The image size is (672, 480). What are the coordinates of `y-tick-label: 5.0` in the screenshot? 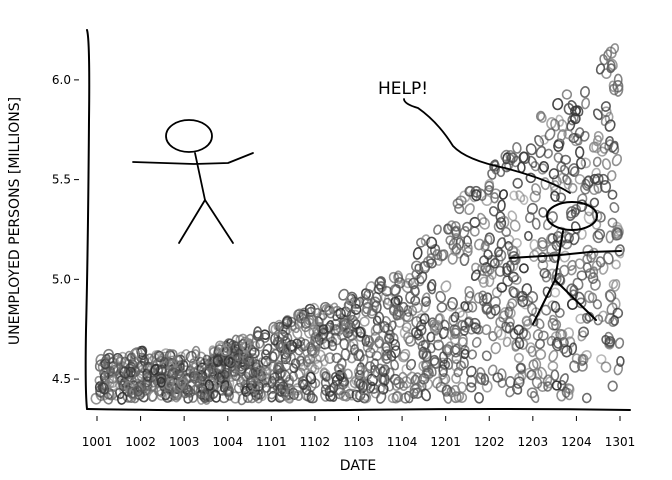 It's located at (61, 279).